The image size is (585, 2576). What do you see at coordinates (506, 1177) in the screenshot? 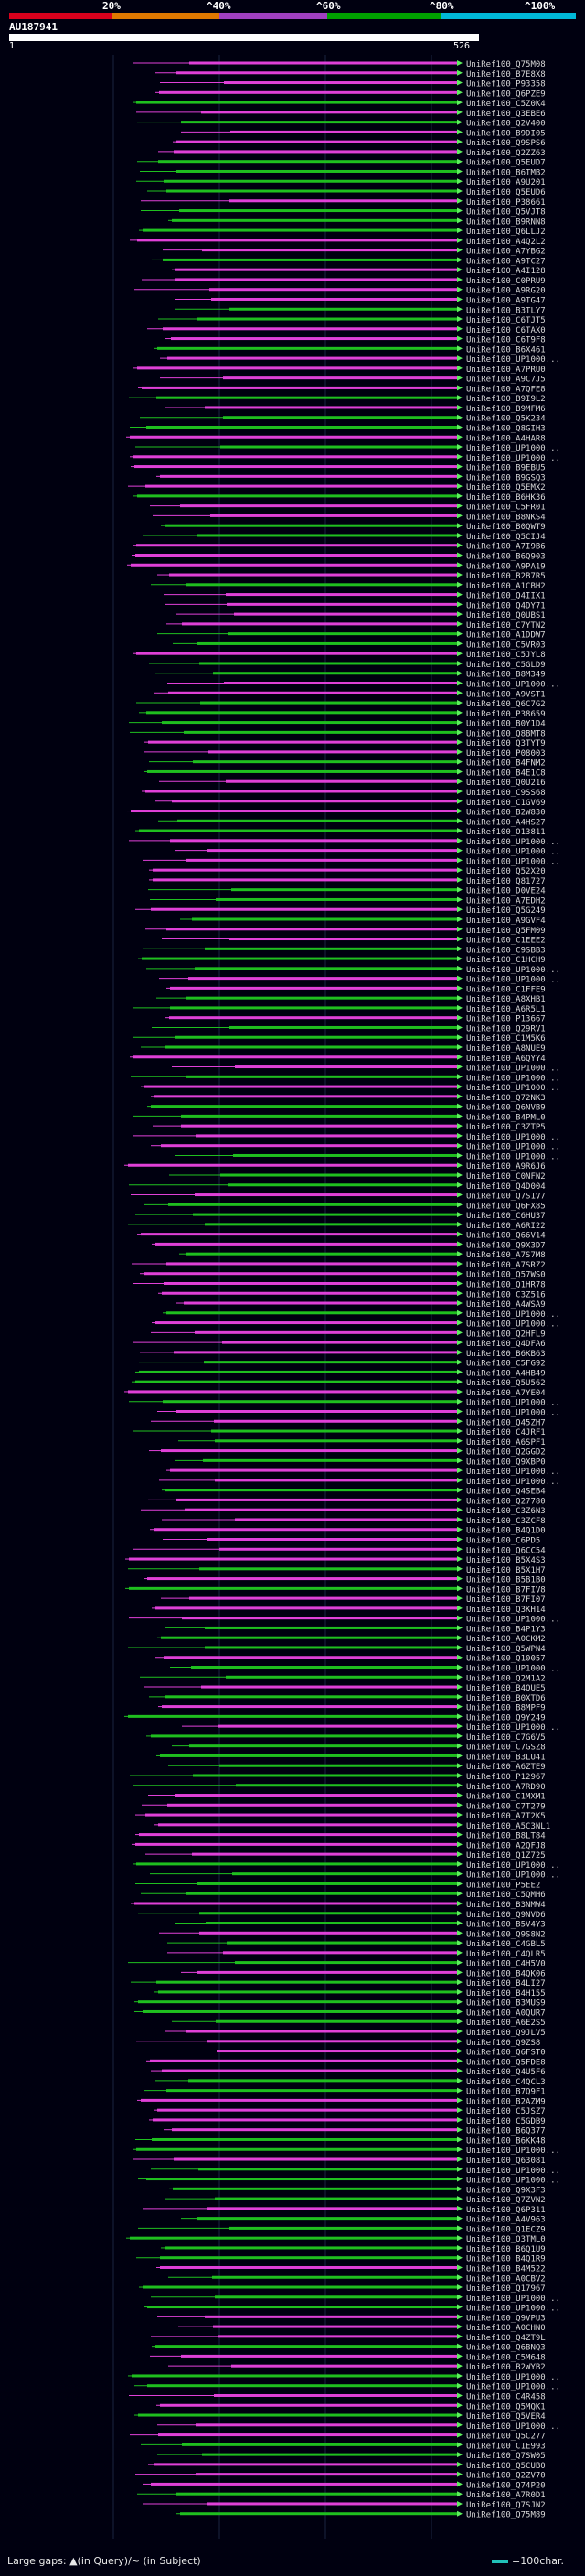
I see `hit-label: UniRef100_C0NFN2` at bounding box center [506, 1177].